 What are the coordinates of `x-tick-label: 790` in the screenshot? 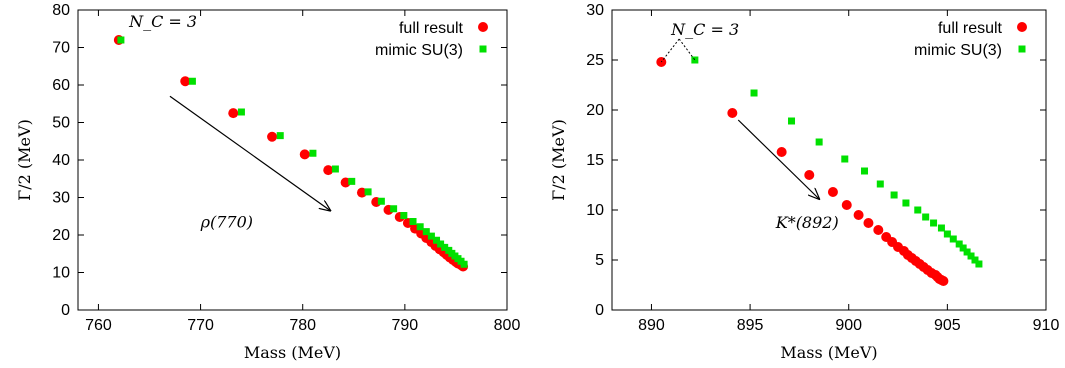 It's located at (405, 325).